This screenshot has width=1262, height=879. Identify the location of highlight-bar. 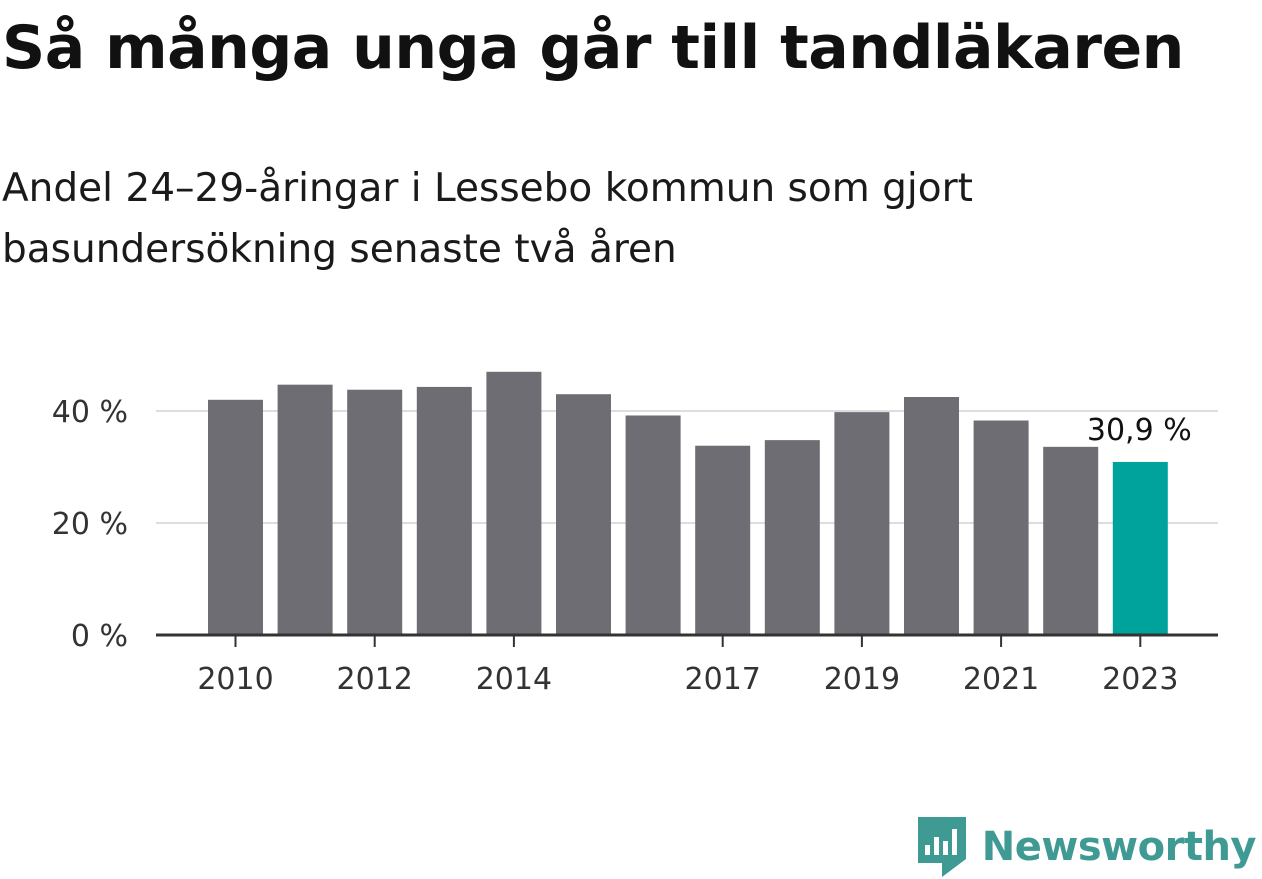
(1140, 548).